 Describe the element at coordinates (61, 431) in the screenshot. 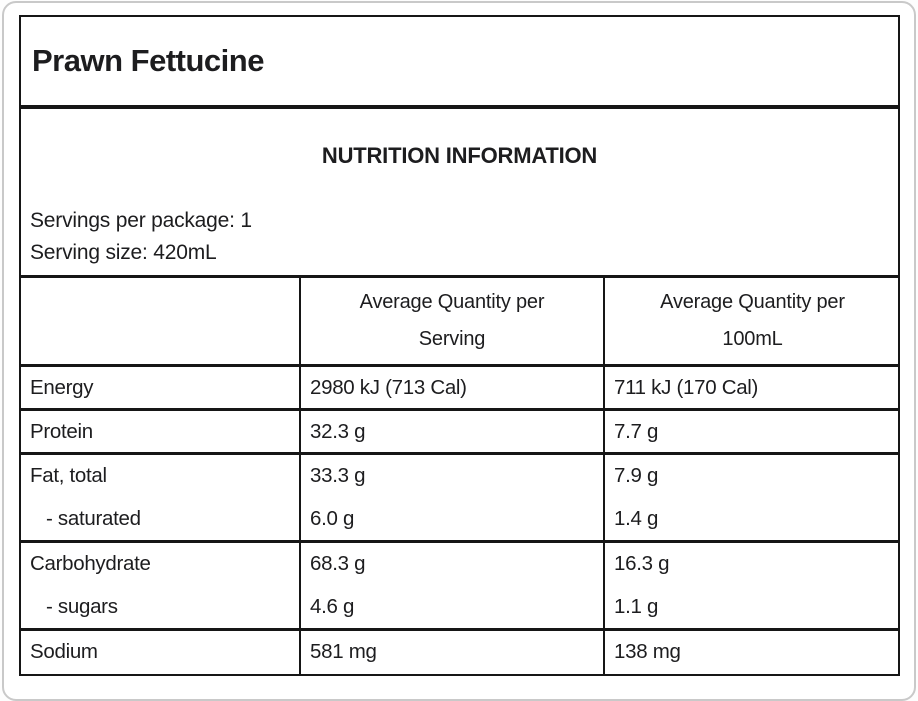

I see `nutrient-name-cell: Protein` at that location.